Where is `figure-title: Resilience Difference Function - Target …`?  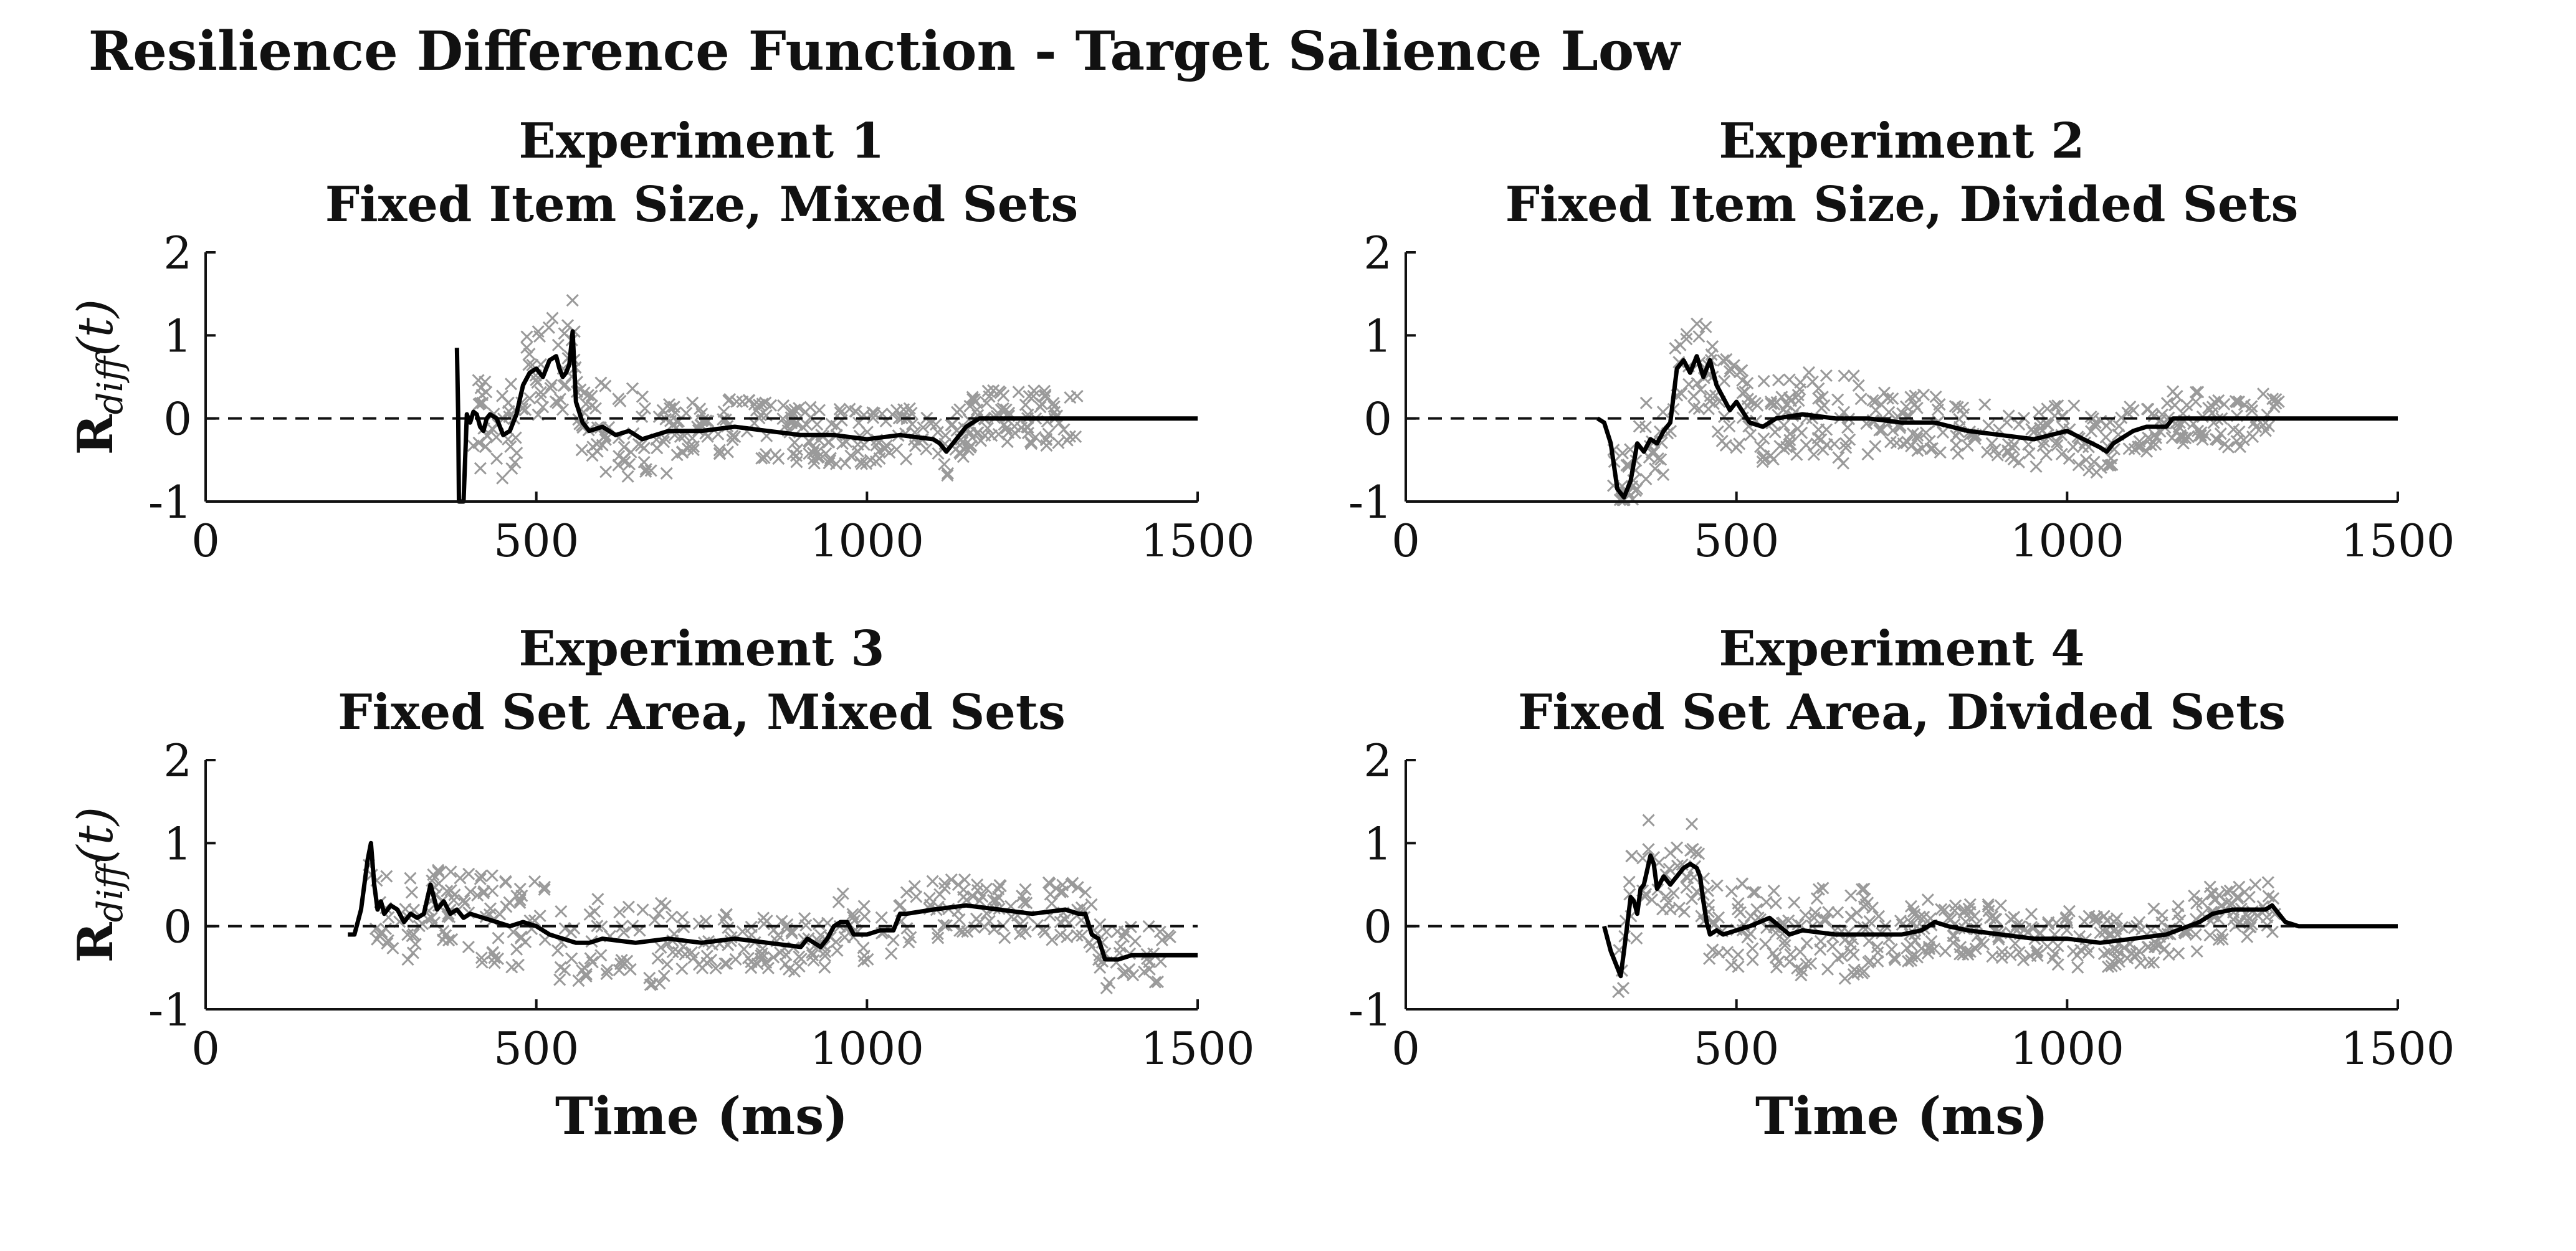 figure-title: Resilience Difference Function - Target … is located at coordinates (885, 52).